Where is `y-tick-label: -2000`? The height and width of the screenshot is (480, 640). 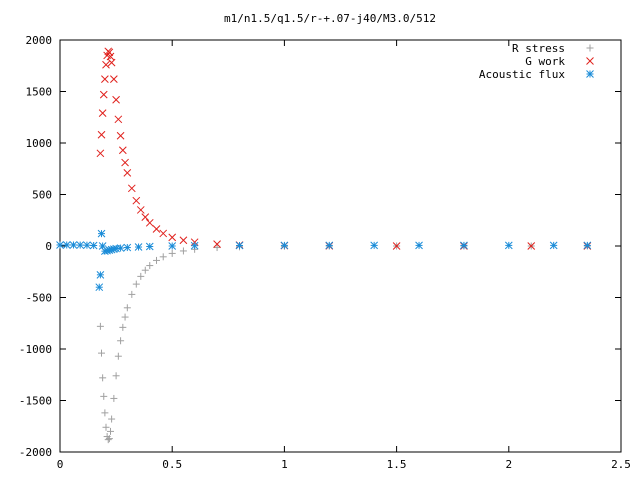 y-tick-label: -2000 is located at coordinates (35, 452).